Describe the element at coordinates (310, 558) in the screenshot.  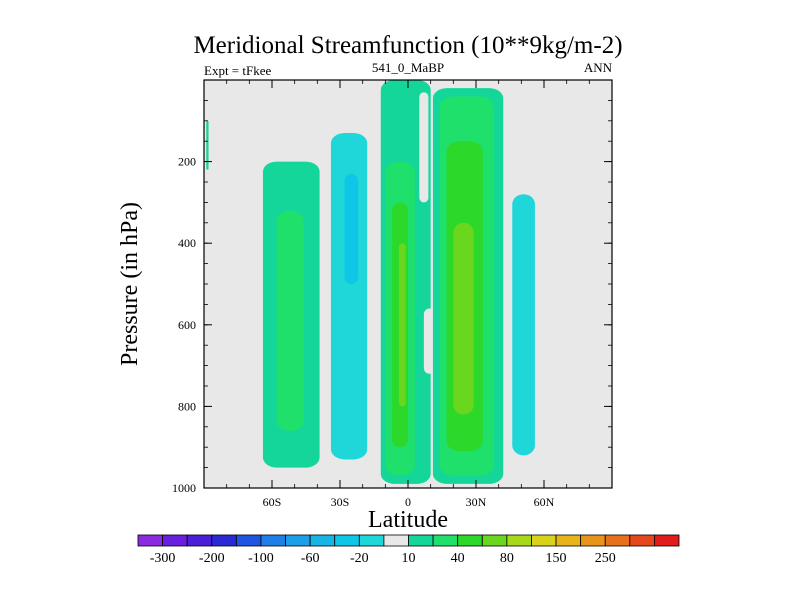
I see `colorbar-label: -60` at that location.